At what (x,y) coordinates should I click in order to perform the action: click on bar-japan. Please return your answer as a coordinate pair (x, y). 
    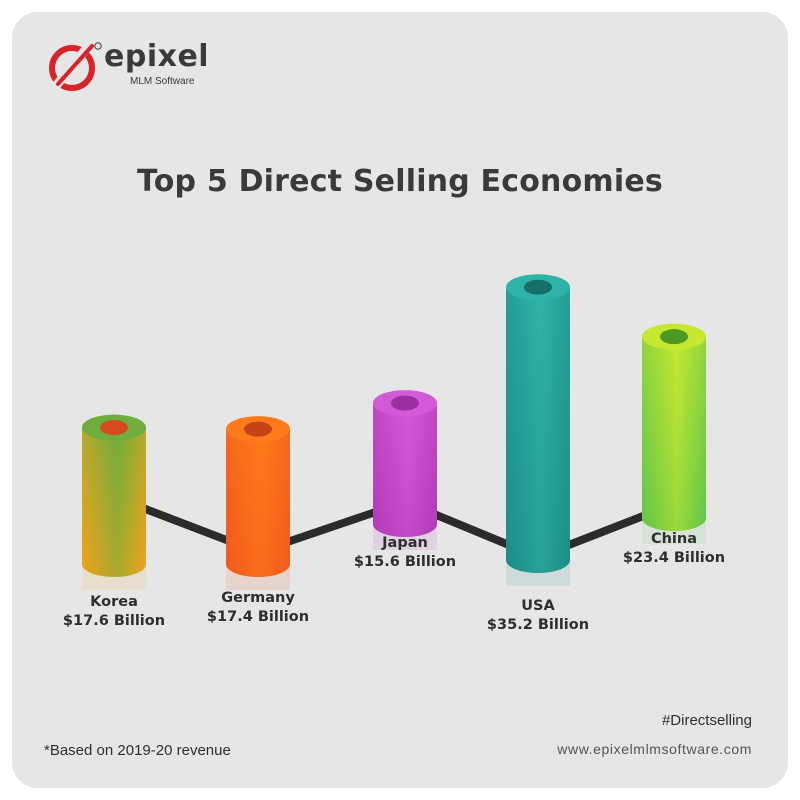
    Looking at the image, I should click on (405, 470).